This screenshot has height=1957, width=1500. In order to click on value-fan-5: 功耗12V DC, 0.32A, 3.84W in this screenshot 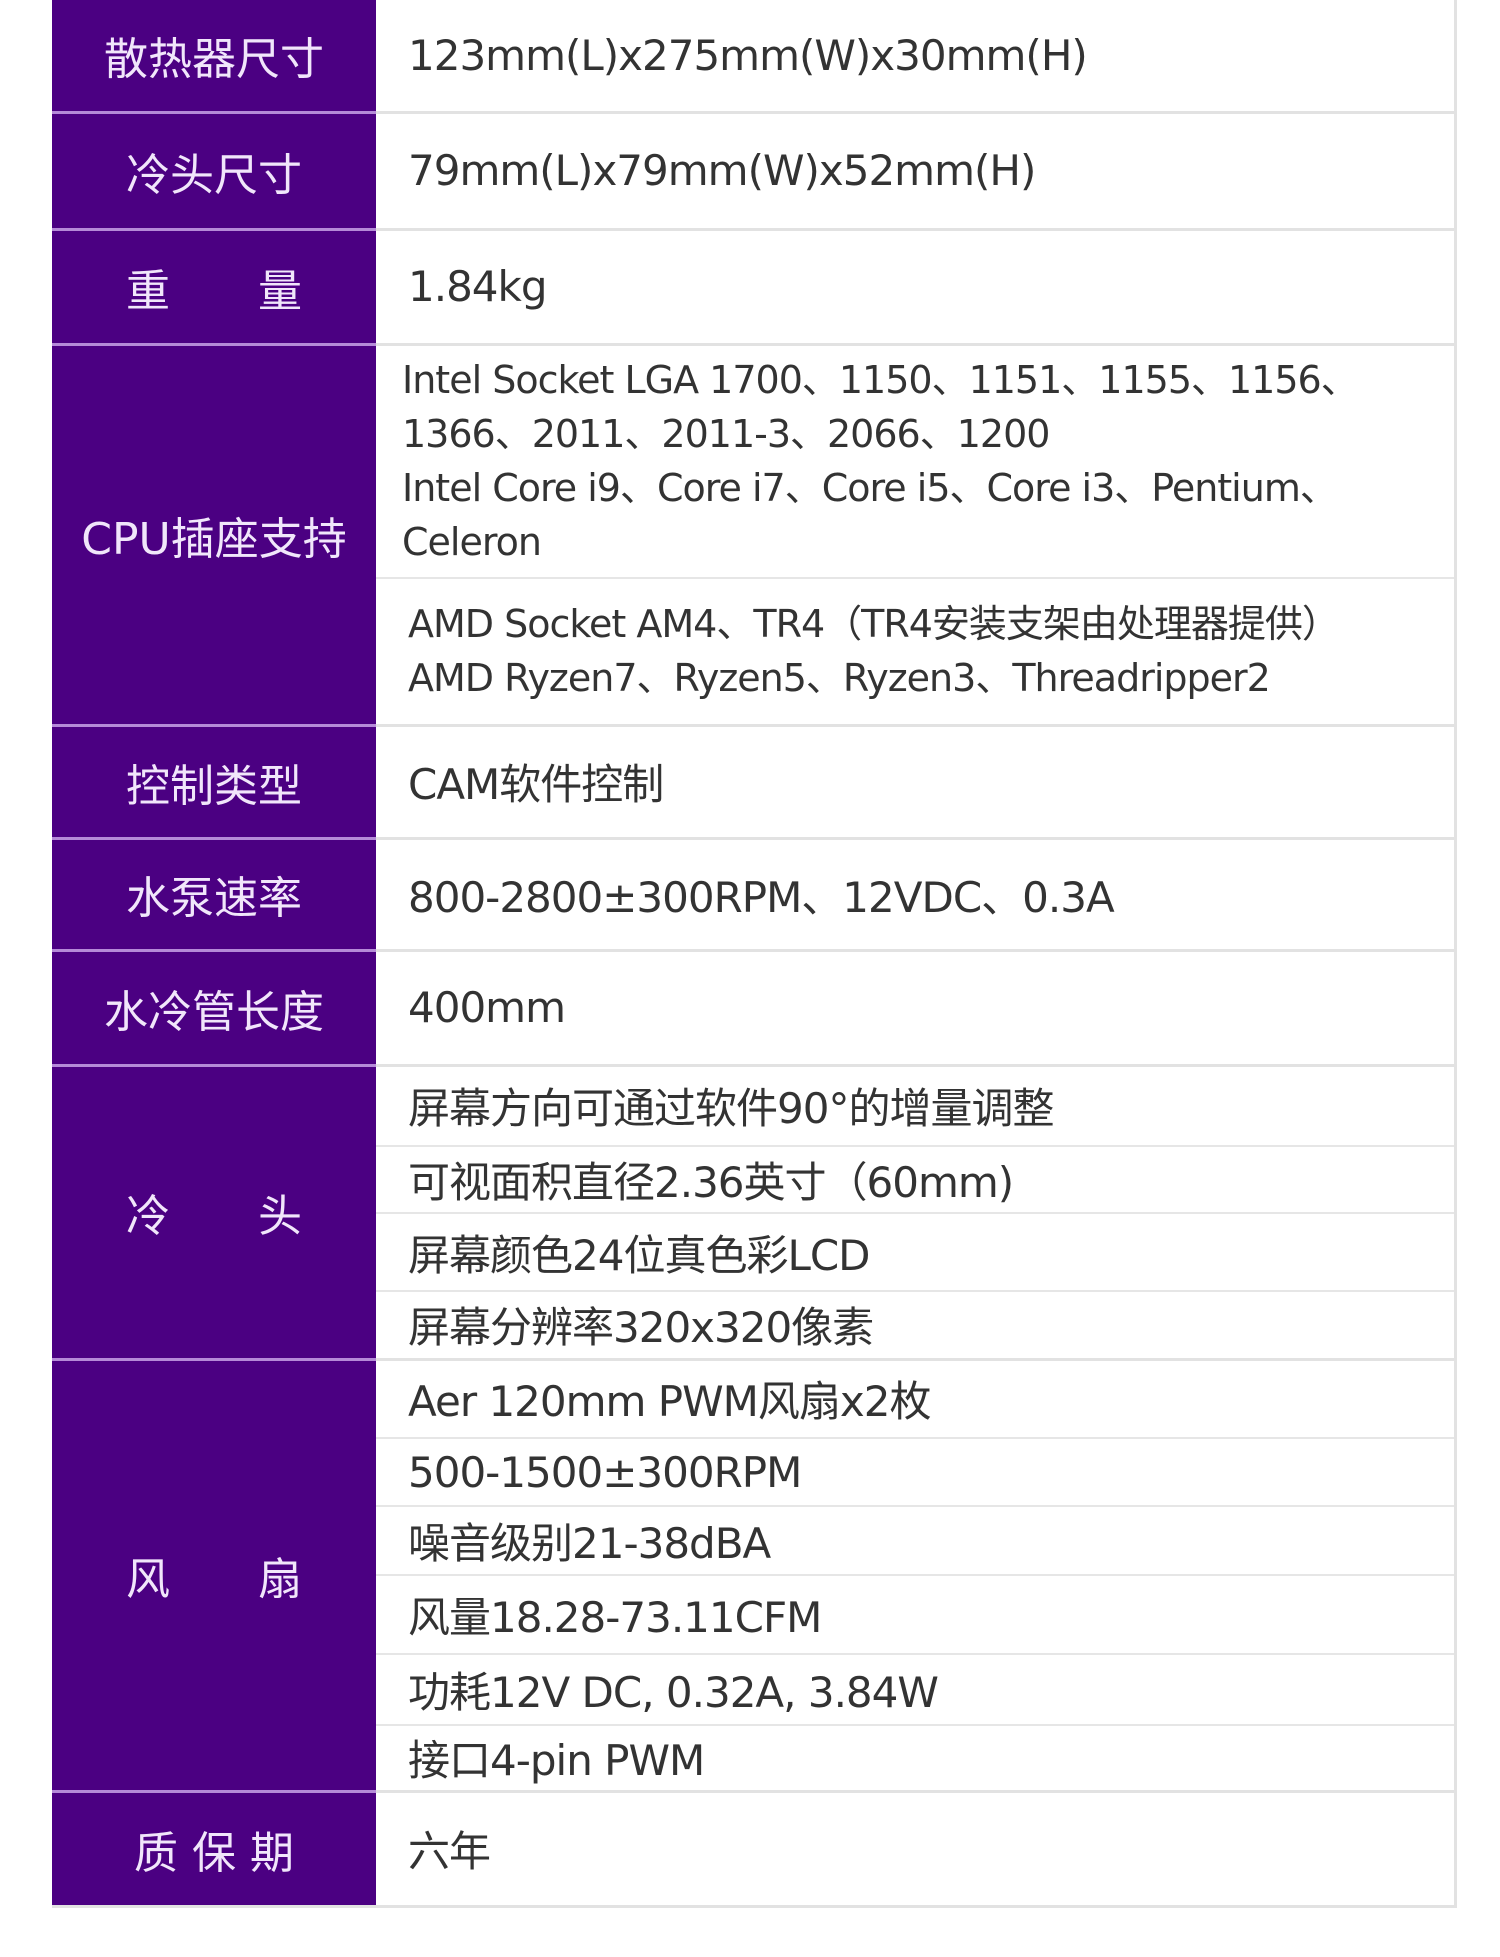, I will do `click(916, 1689)`.